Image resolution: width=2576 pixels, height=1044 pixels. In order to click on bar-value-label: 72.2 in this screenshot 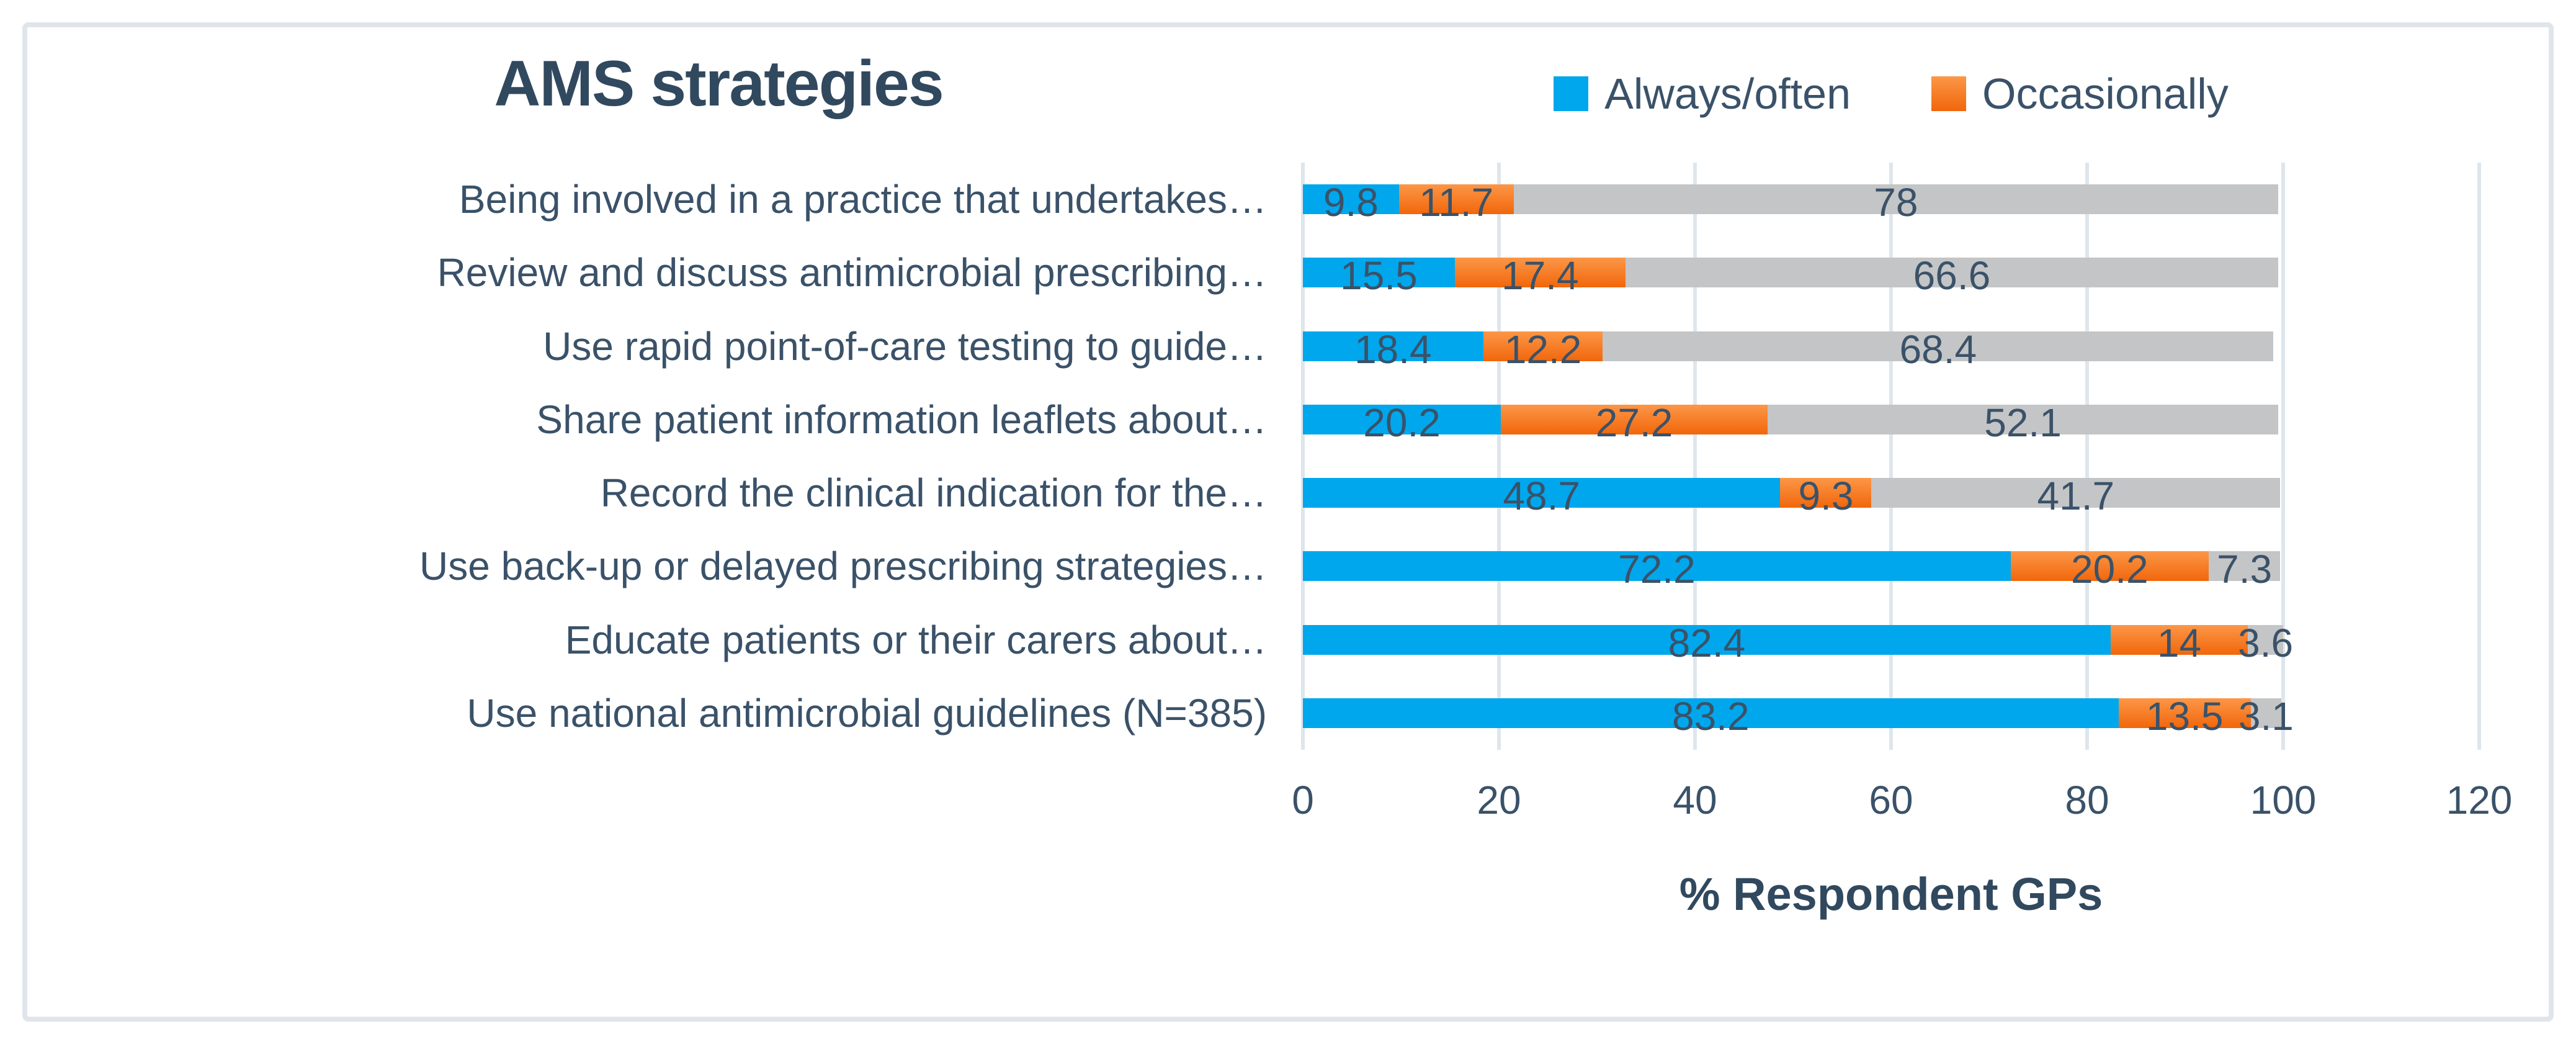, I will do `click(1657, 569)`.